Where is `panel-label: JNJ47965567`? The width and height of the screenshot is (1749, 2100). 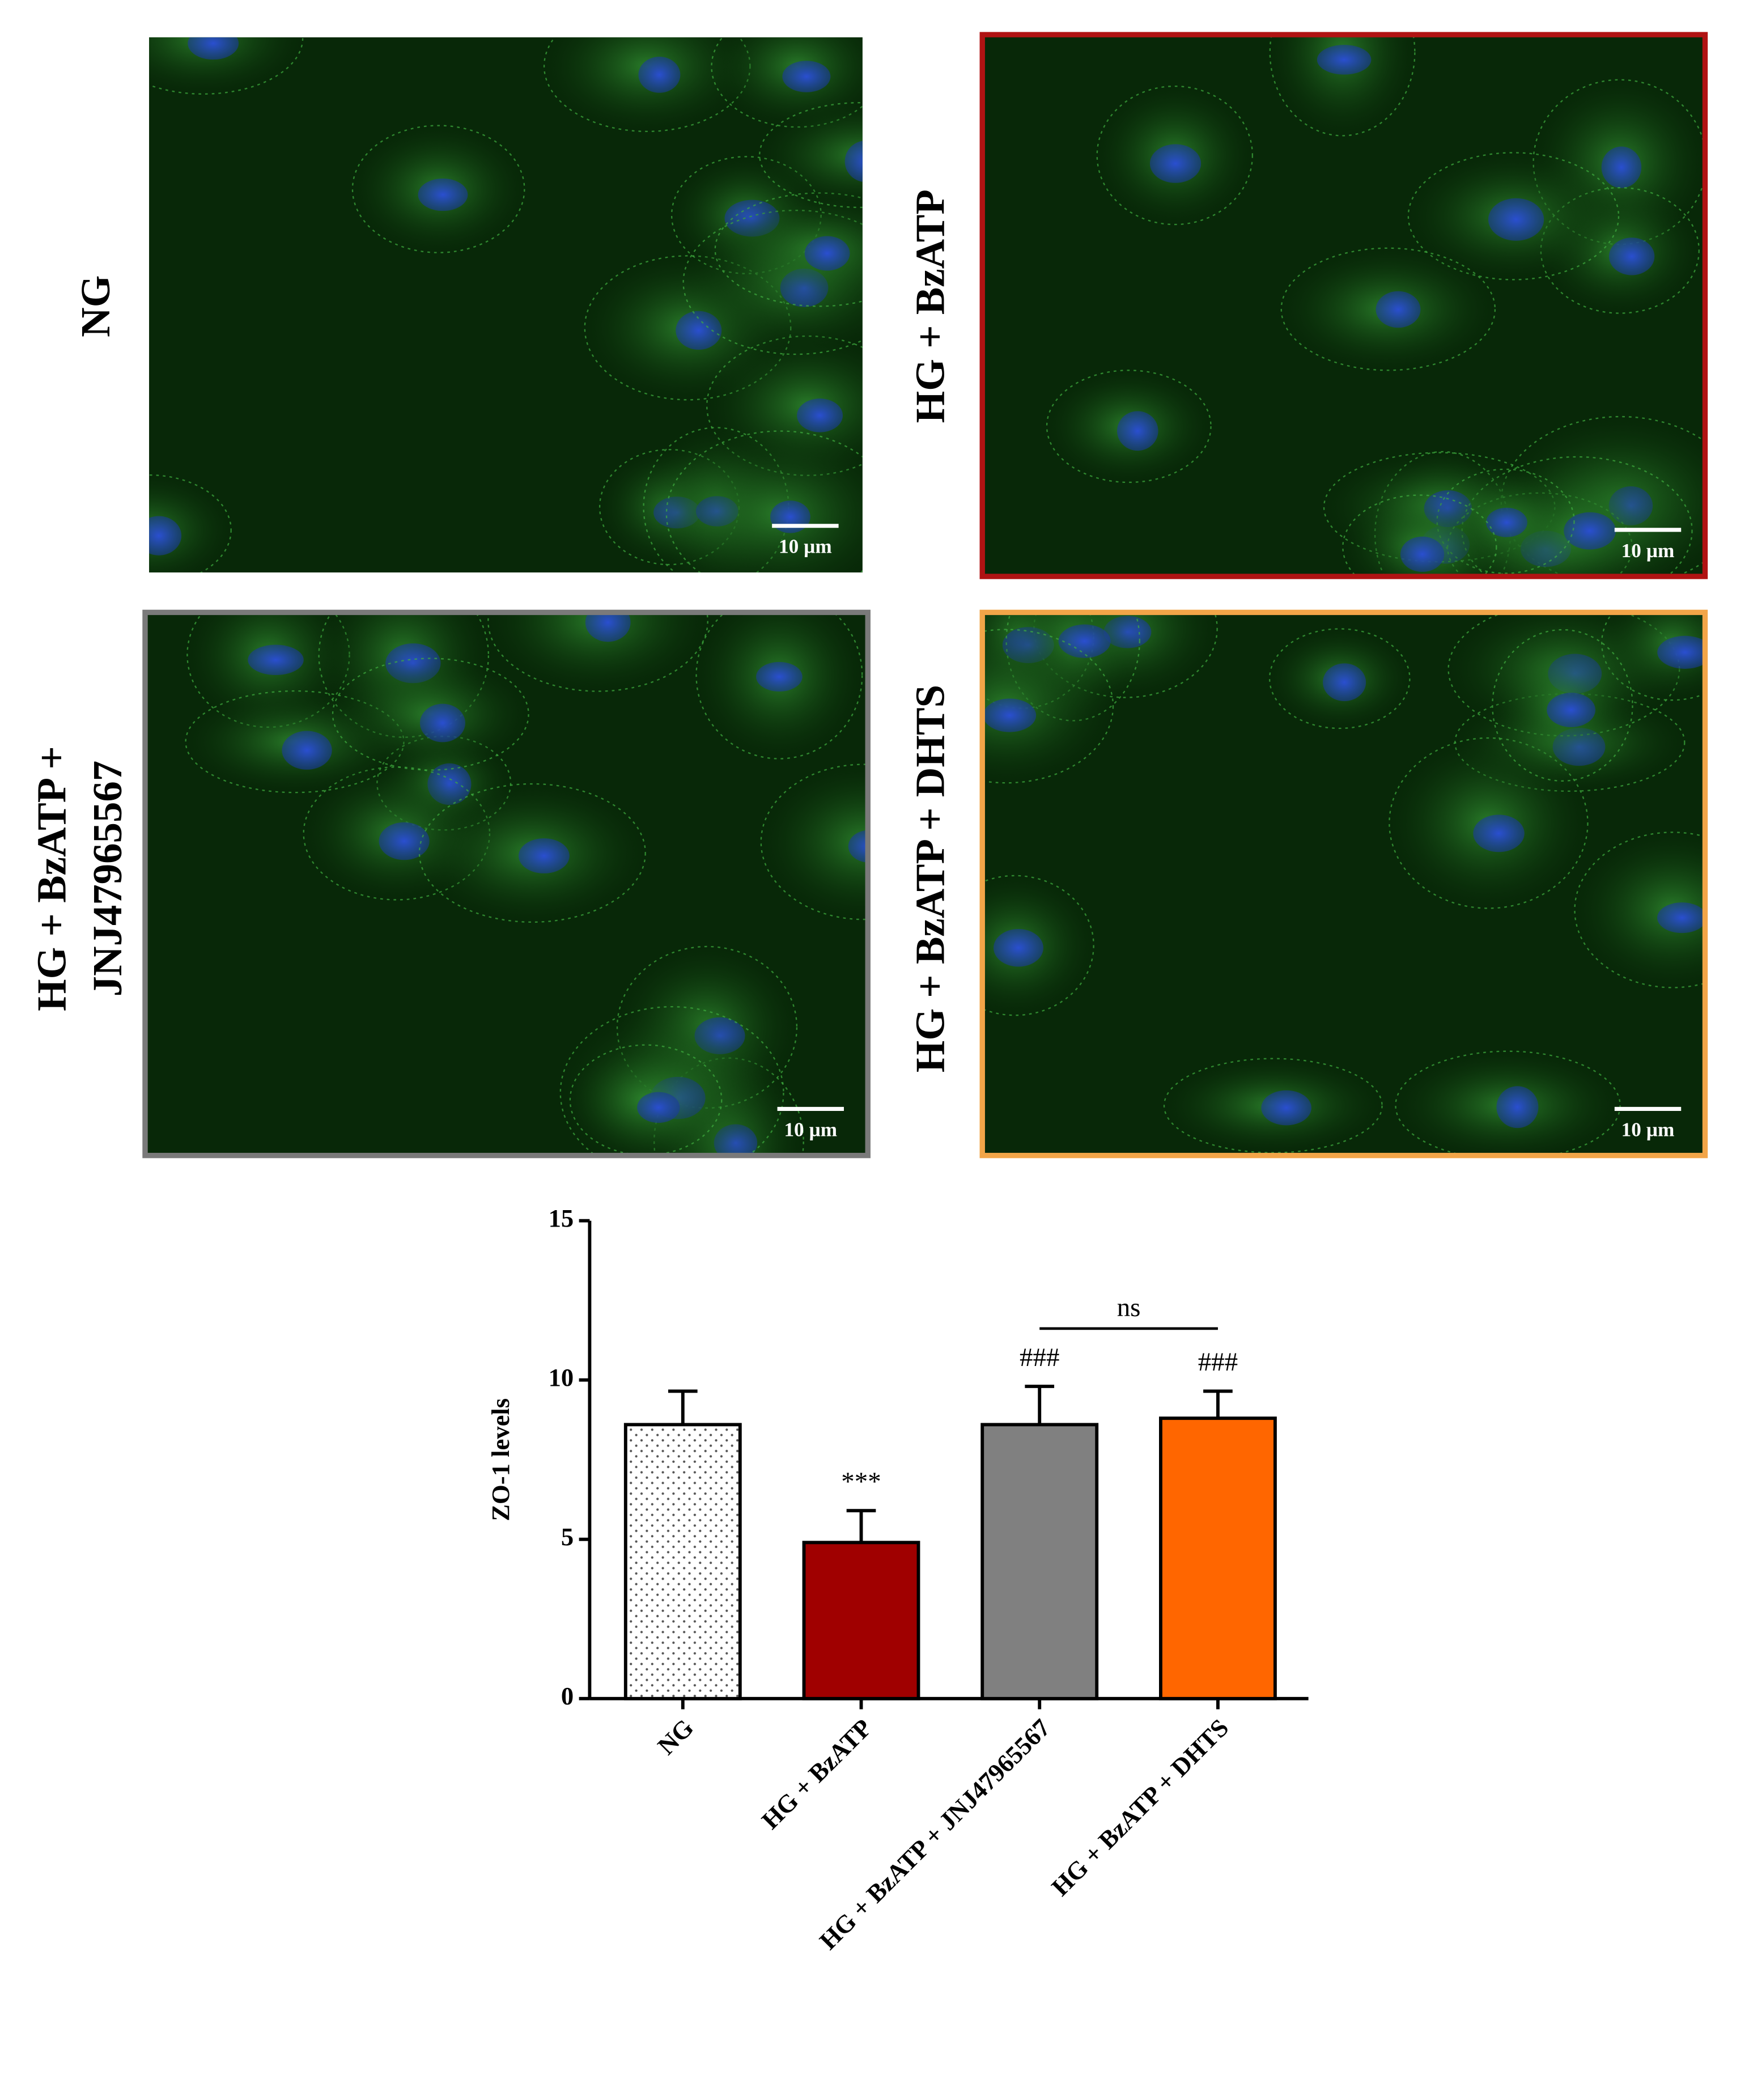
panel-label: JNJ47965567 is located at coordinates (107, 879).